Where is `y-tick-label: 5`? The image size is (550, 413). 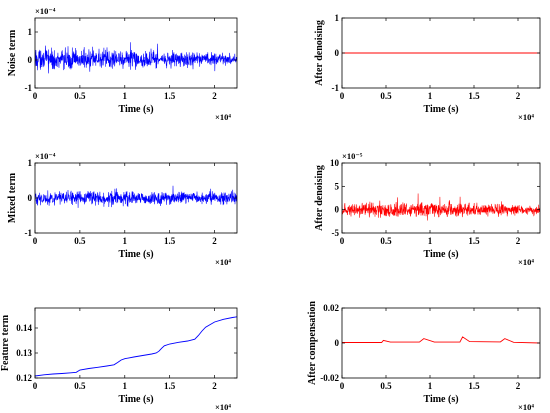 y-tick-label: 5 is located at coordinates (337, 186).